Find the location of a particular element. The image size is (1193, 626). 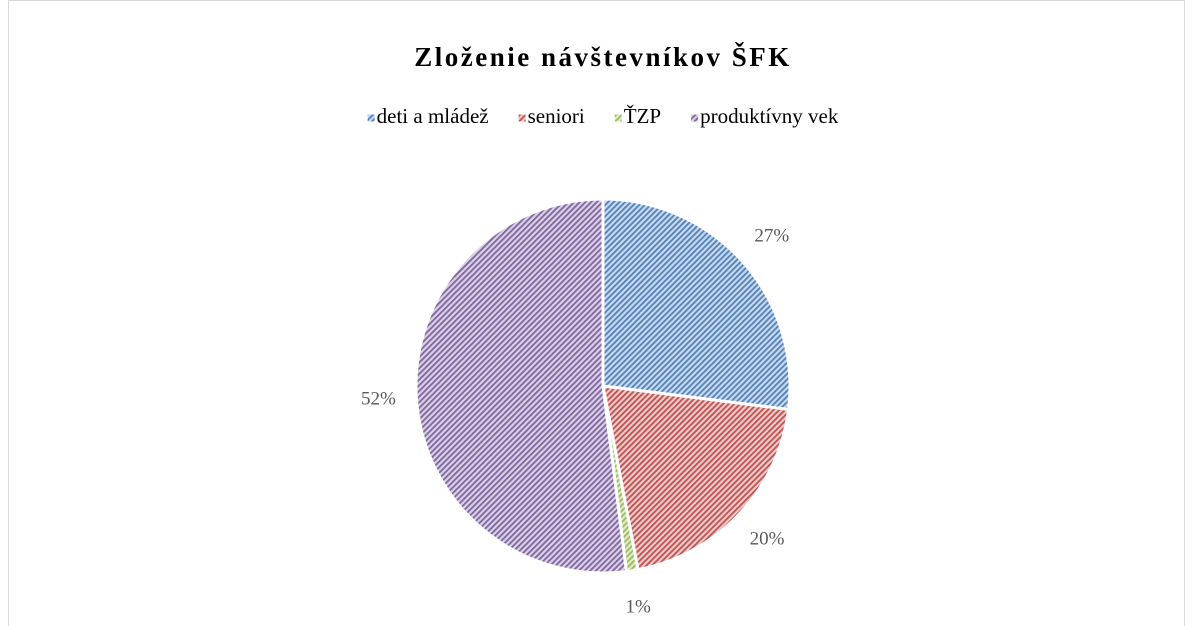

legend: deti a mládež seniori ŤZP produktívny vek is located at coordinates (603, 116).